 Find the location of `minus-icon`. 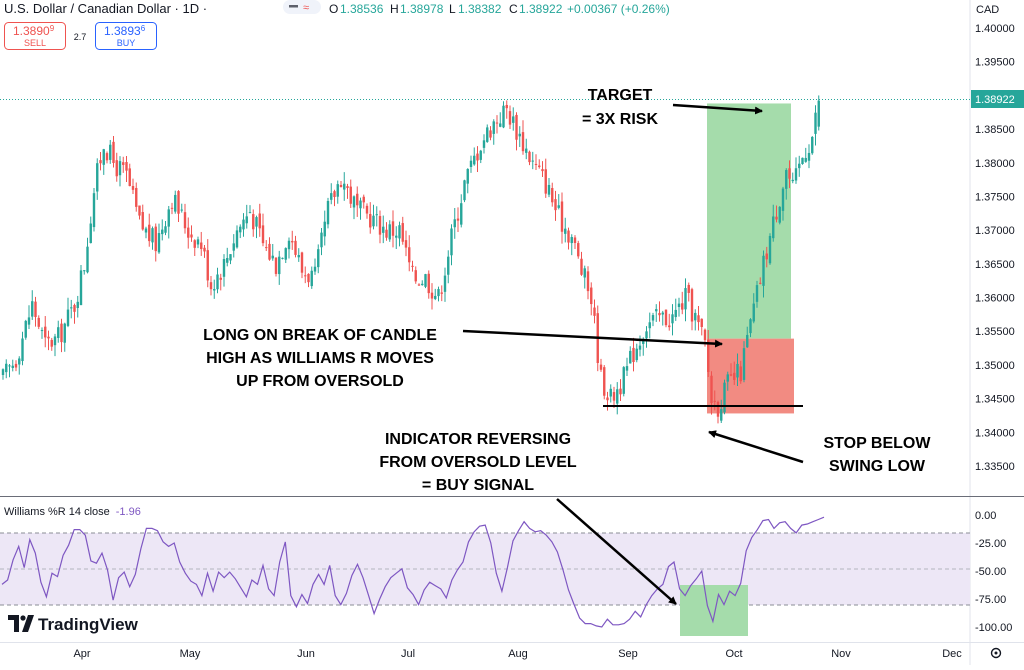

minus-icon is located at coordinates (293, 6).